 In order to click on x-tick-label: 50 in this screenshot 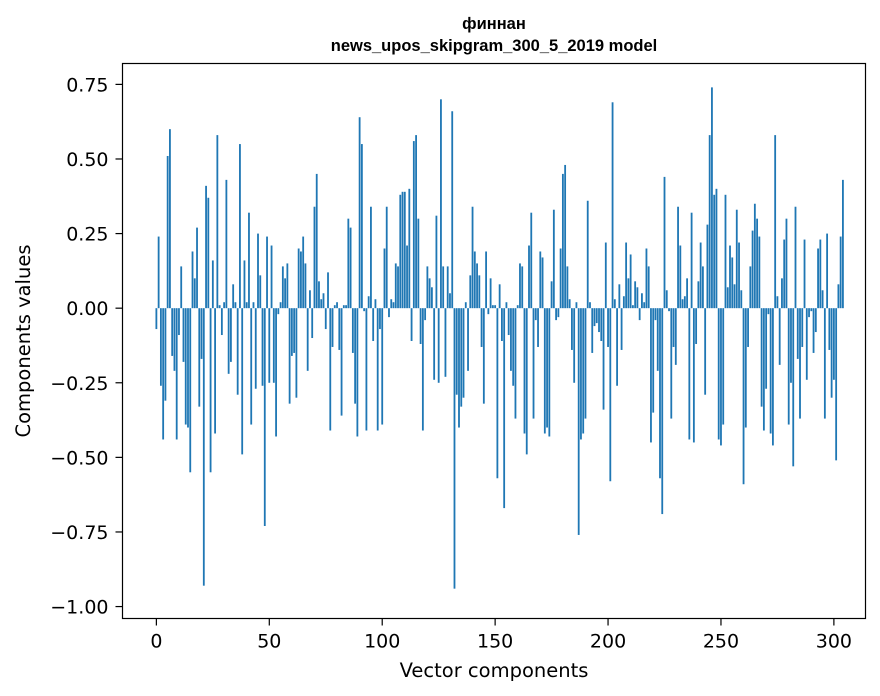, I will do `click(269, 642)`.